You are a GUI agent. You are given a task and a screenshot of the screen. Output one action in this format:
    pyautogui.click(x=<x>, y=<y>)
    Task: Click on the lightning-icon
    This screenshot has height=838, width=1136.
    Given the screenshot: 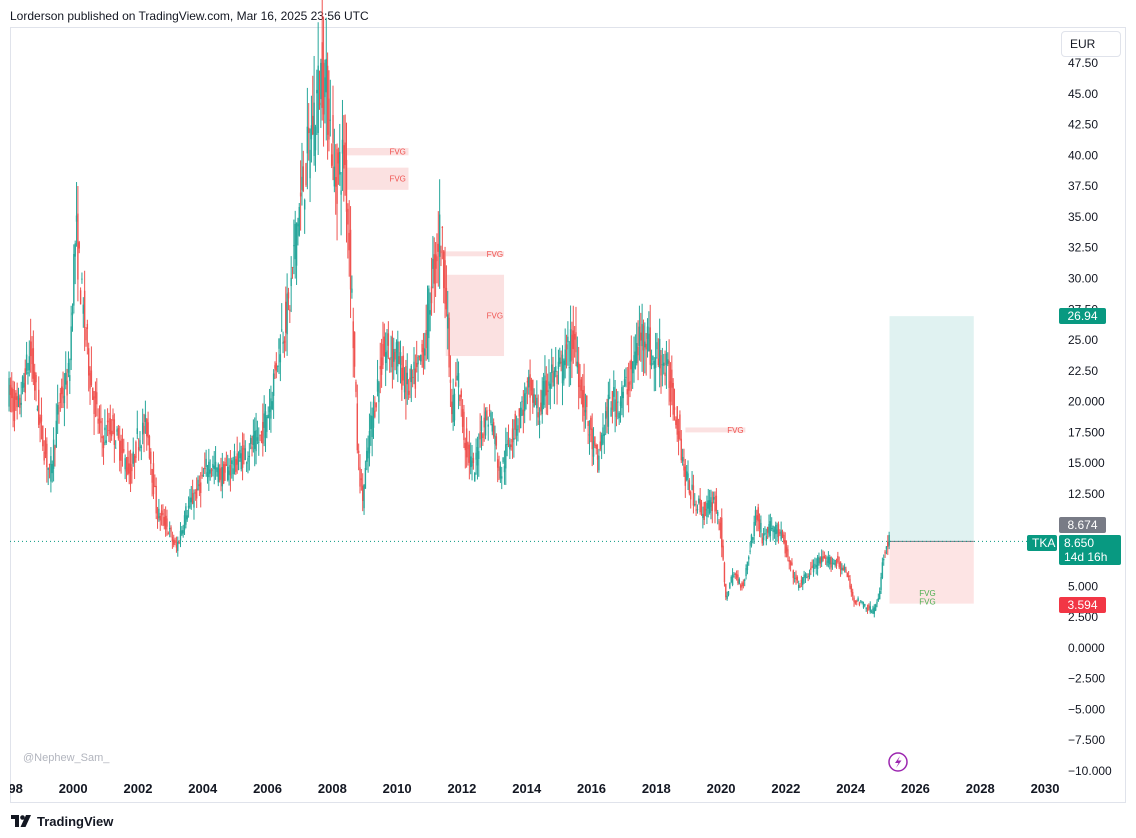 What is the action you would take?
    pyautogui.click(x=898, y=762)
    